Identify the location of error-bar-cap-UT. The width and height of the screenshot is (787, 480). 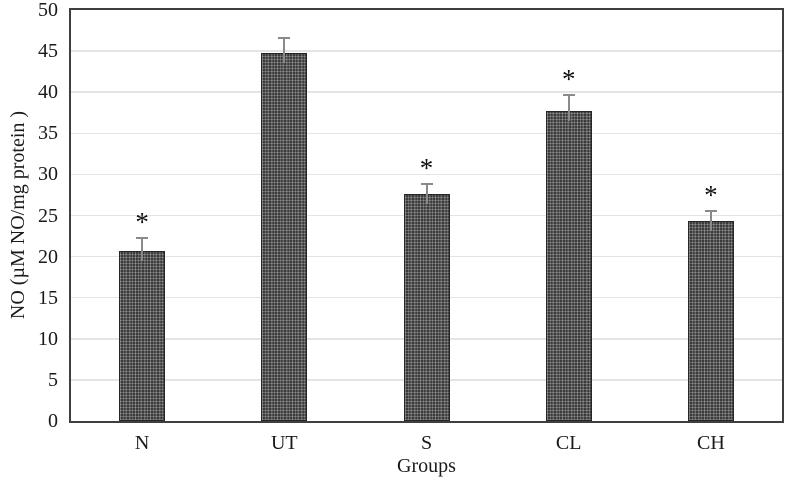
(284, 38).